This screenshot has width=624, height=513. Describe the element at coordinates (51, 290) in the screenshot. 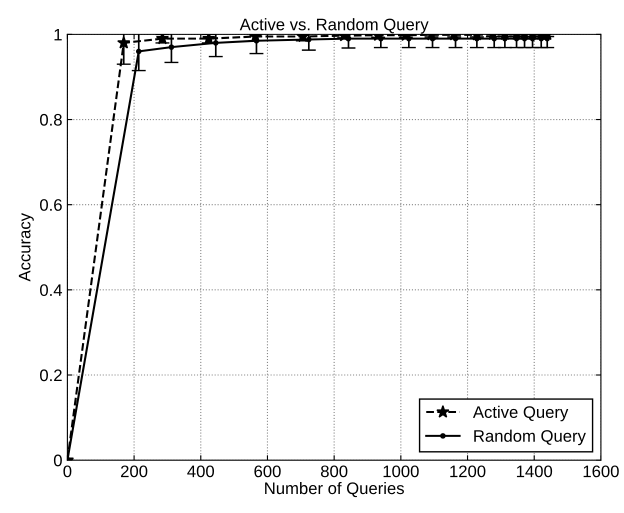

I see `y-tick-label: 0.4` at that location.